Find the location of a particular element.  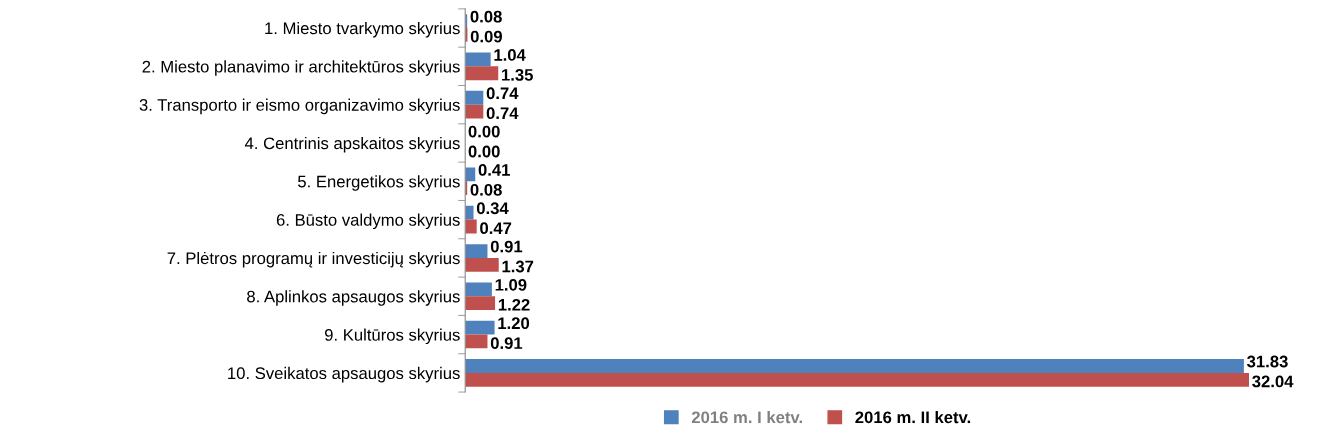

y-tick-label: 3. Transporto ir eismo organizavimo skyrius is located at coordinates (299, 106).